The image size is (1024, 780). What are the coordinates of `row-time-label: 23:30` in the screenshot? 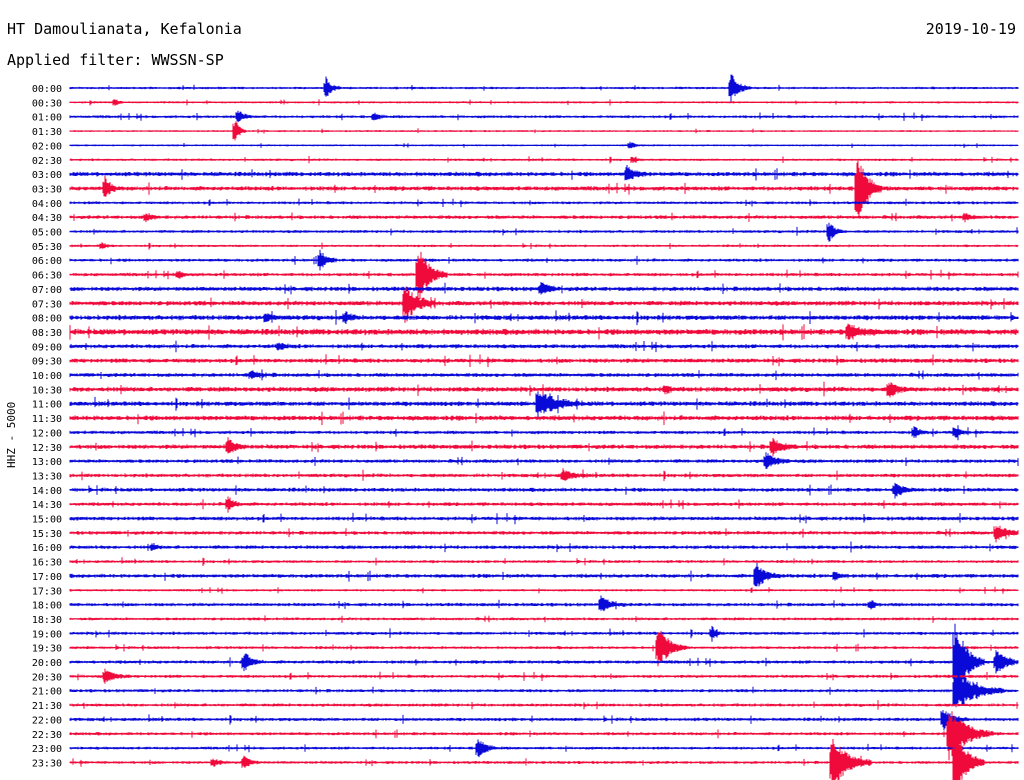 It's located at (47, 763).